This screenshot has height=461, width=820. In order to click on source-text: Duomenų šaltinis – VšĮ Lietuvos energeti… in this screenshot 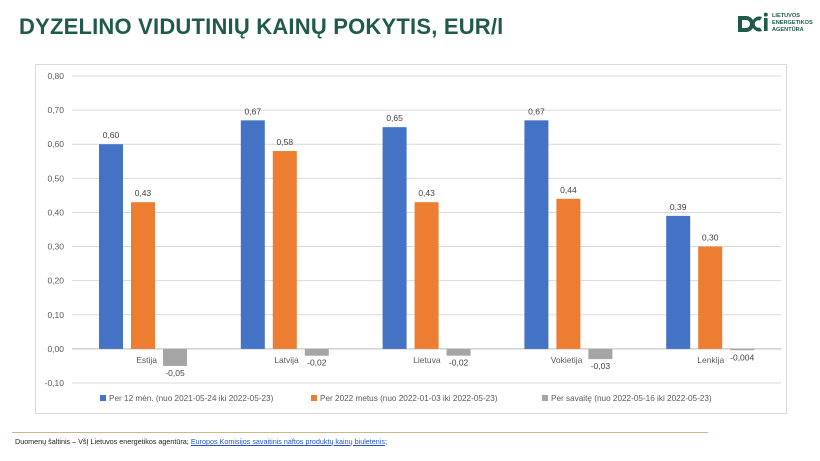, I will do `click(102, 441)`.